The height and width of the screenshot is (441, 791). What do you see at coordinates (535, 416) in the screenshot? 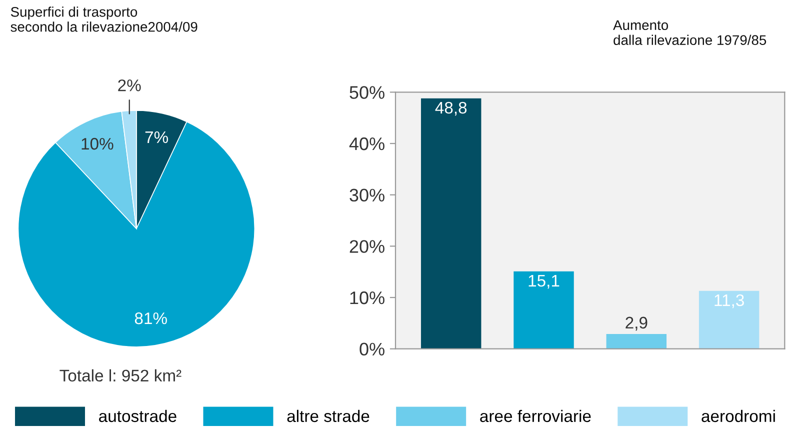
I see `legend-label: aree ferroviarie` at bounding box center [535, 416].